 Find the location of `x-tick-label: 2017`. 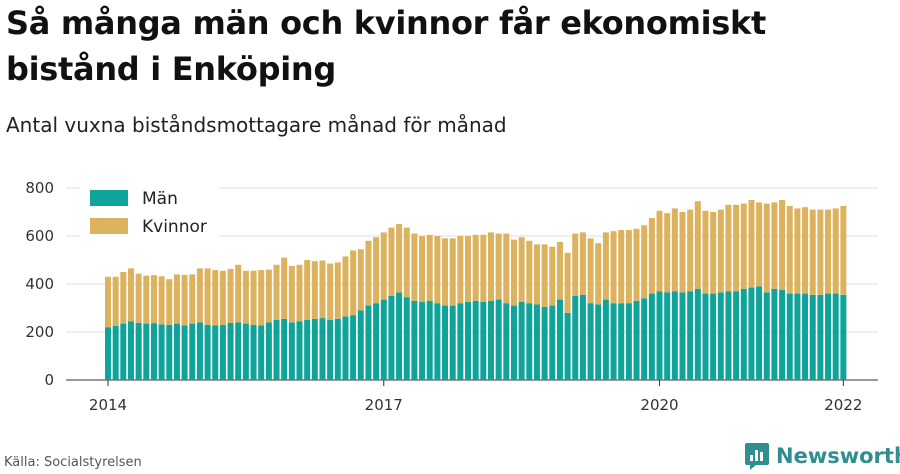

x-tick-label: 2017 is located at coordinates (384, 405).